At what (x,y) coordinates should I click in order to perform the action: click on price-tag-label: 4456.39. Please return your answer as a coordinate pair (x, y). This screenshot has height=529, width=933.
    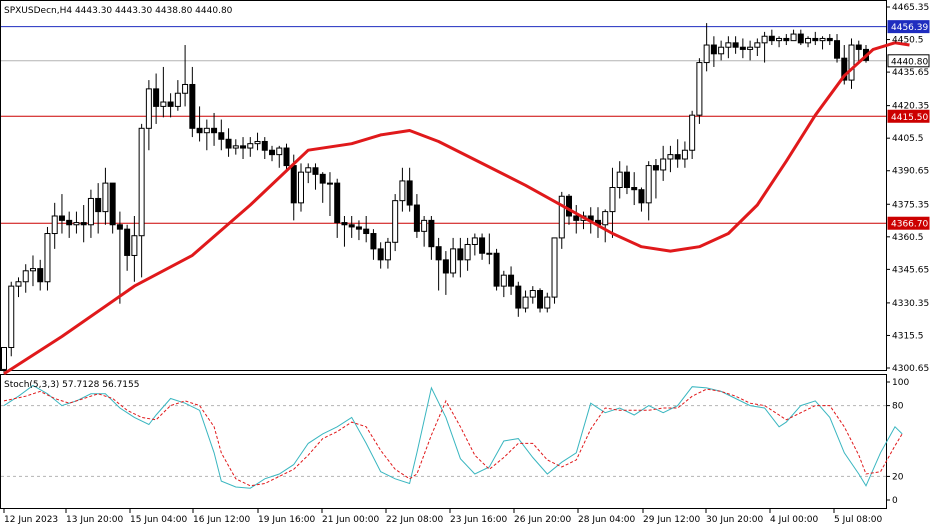
    Looking at the image, I should click on (909, 28).